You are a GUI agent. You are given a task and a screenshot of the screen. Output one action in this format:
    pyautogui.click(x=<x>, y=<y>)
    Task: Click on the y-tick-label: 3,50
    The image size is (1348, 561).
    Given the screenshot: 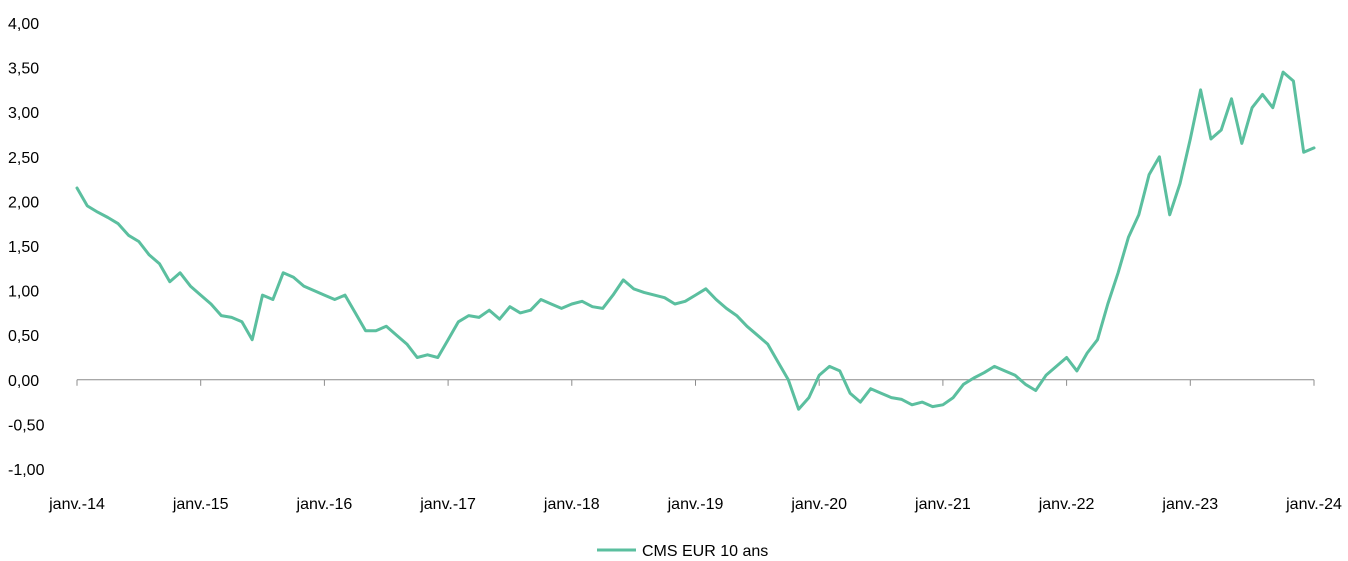 What is the action you would take?
    pyautogui.click(x=23, y=69)
    